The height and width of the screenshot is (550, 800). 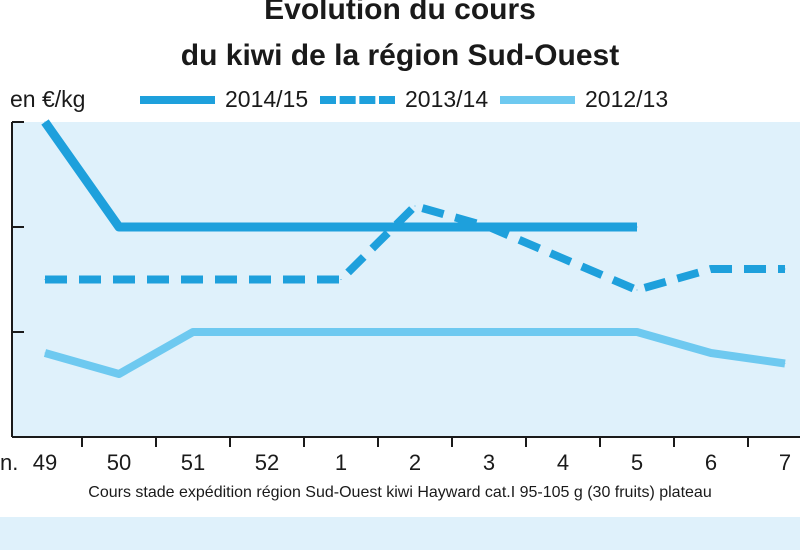 What do you see at coordinates (341, 462) in the screenshot?
I see `x-tick-label-1: 1` at bounding box center [341, 462].